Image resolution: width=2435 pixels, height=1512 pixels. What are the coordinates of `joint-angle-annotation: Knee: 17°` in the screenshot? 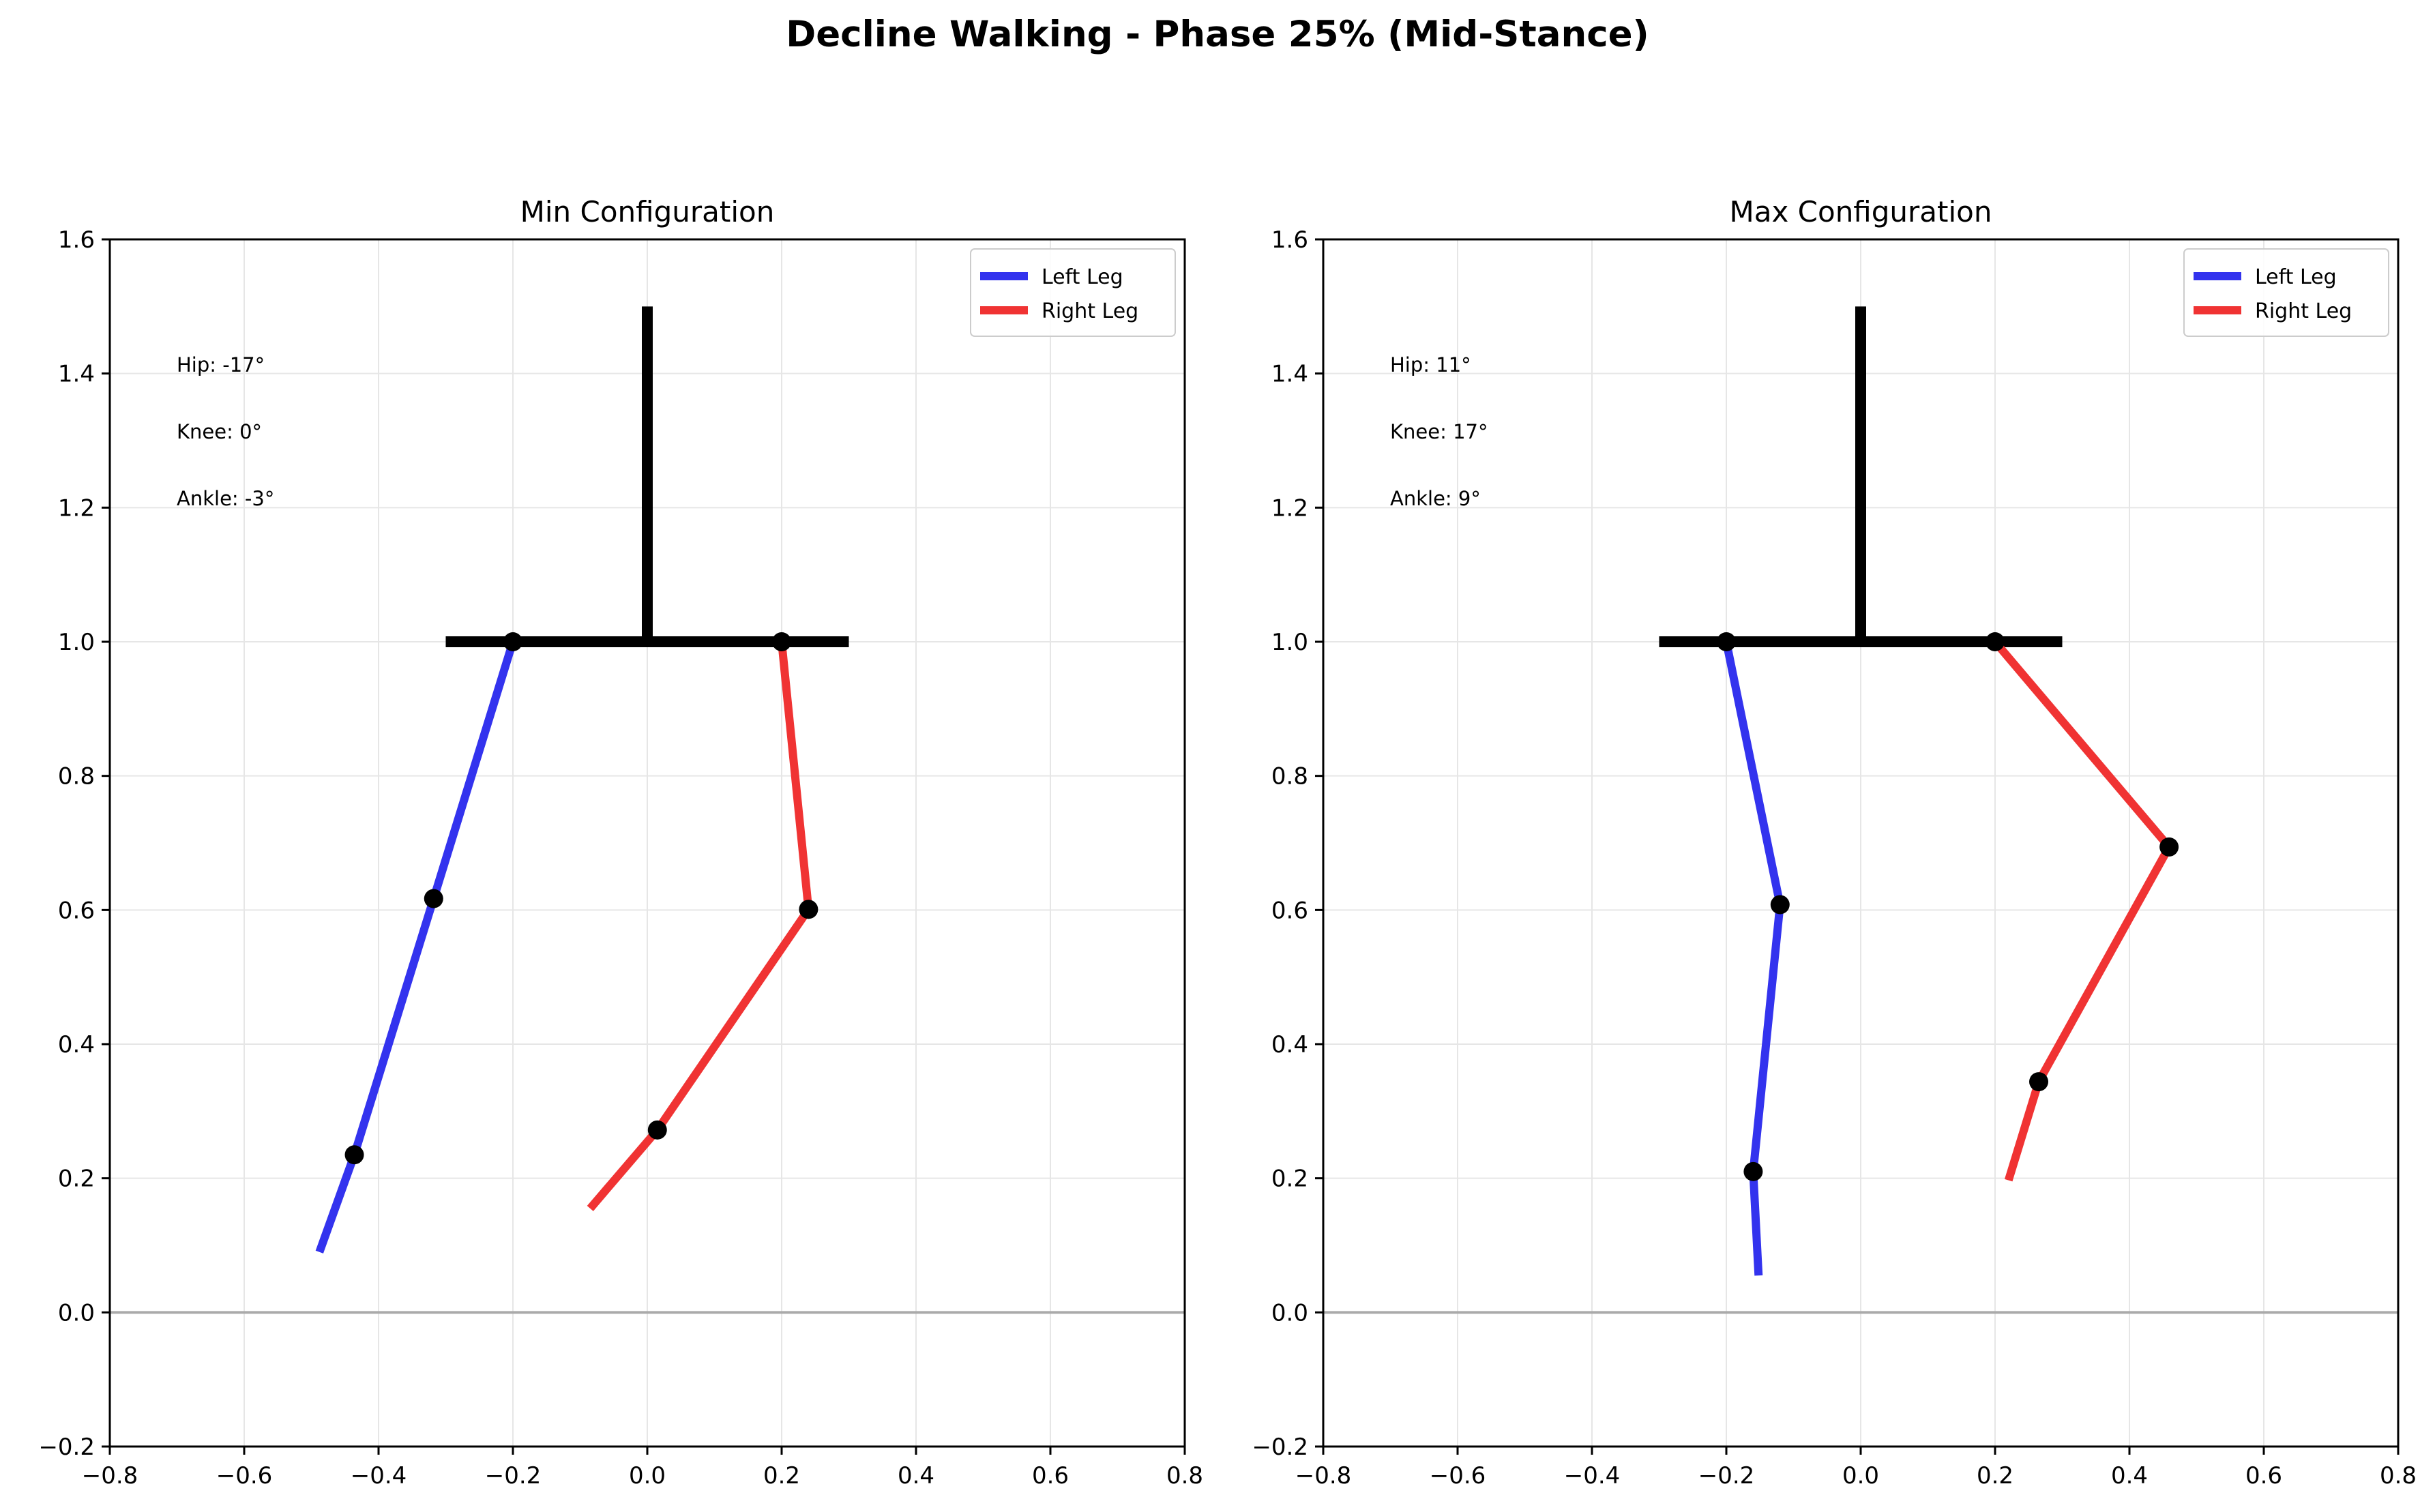 It's located at (1439, 431).